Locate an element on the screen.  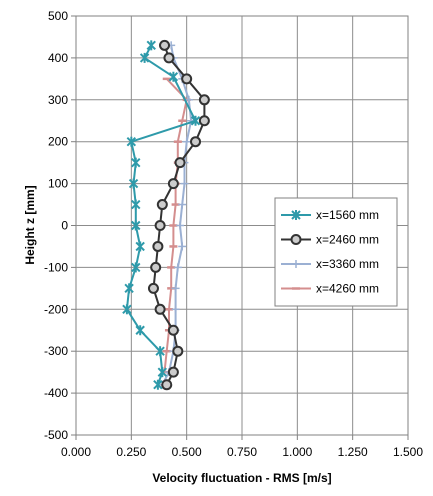
legend-entry: x=2460 mm is located at coordinates (330, 240).